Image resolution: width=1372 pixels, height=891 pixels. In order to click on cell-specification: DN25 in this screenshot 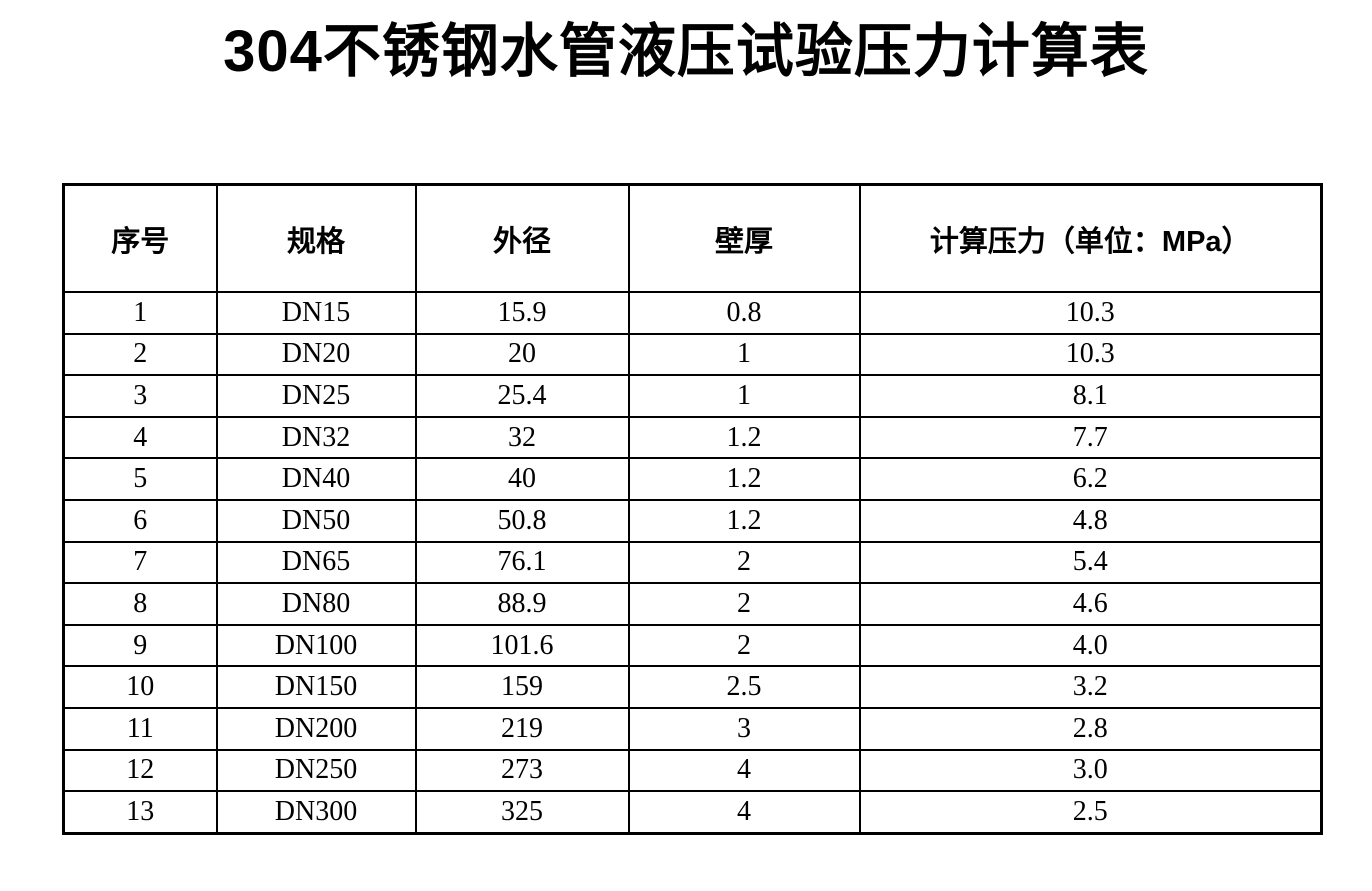, I will do `click(316, 396)`.